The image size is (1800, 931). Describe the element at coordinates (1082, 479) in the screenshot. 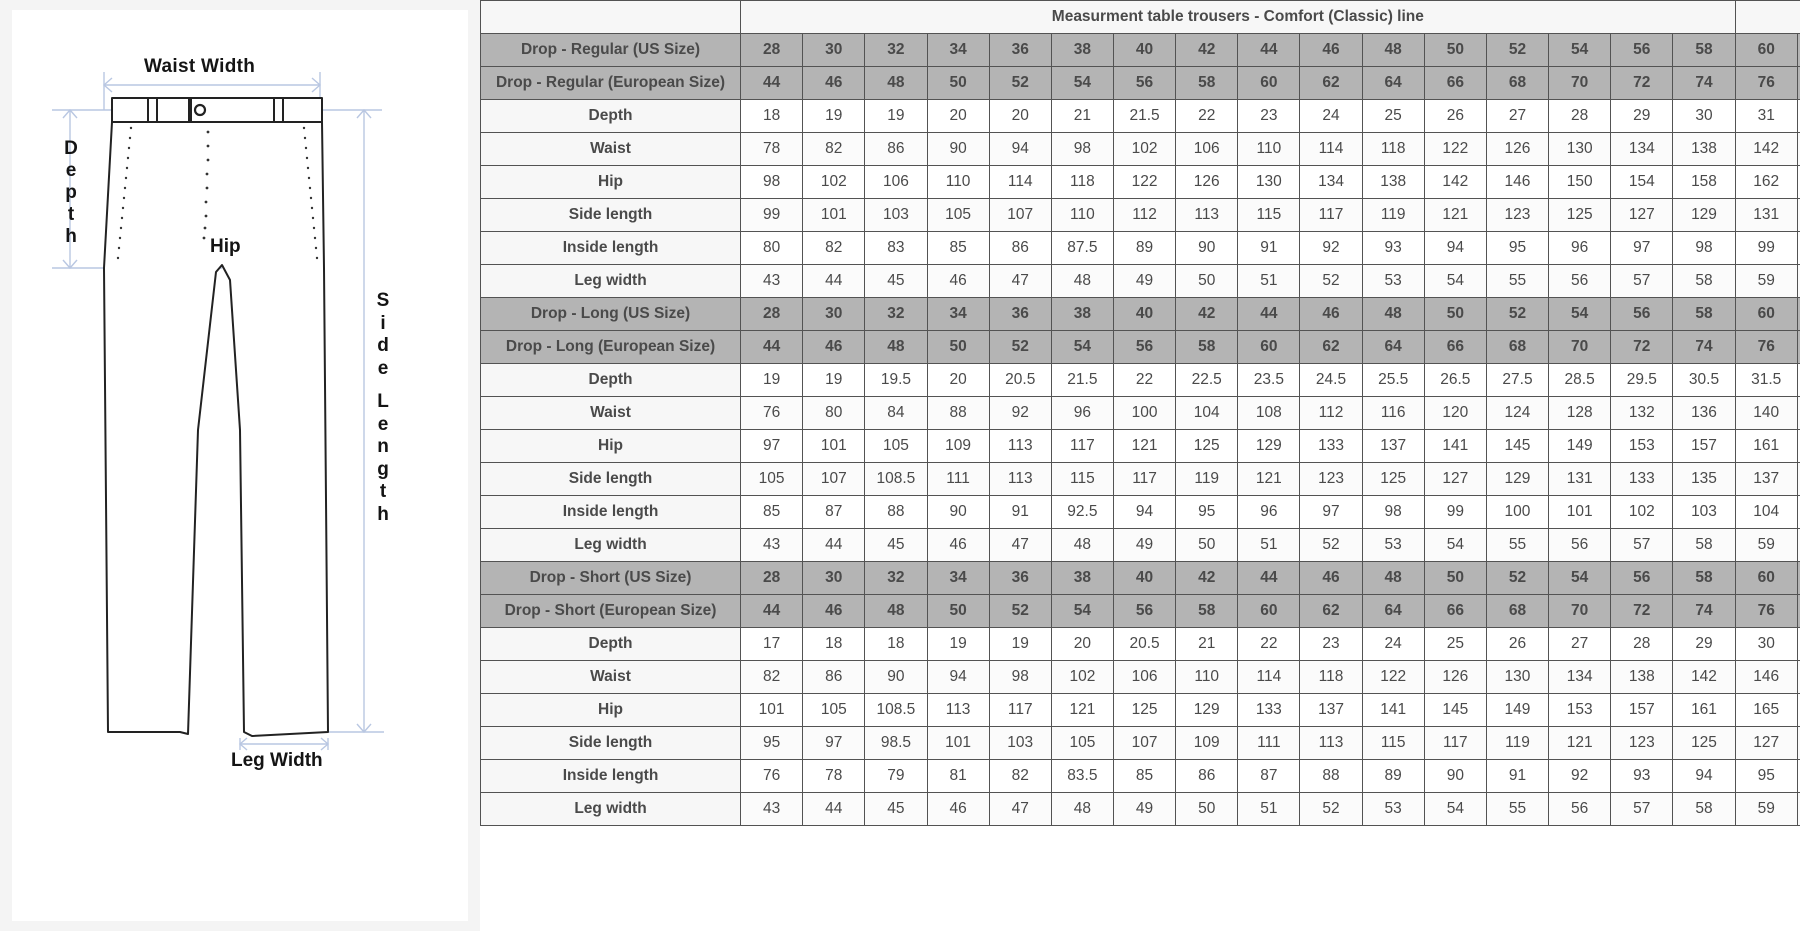

I see `measurement-cell: 115` at that location.